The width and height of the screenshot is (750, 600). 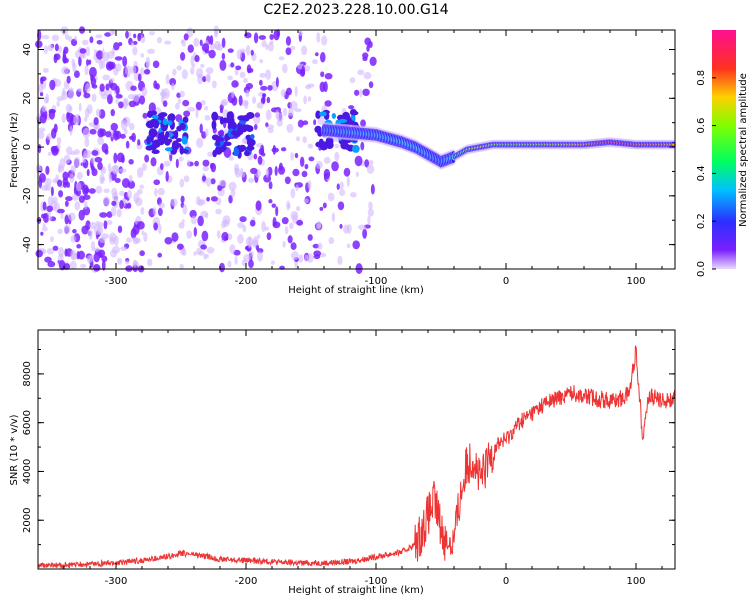 What do you see at coordinates (356, 290) in the screenshot?
I see `spectrogram-x-label: Height of straight line (km)` at bounding box center [356, 290].